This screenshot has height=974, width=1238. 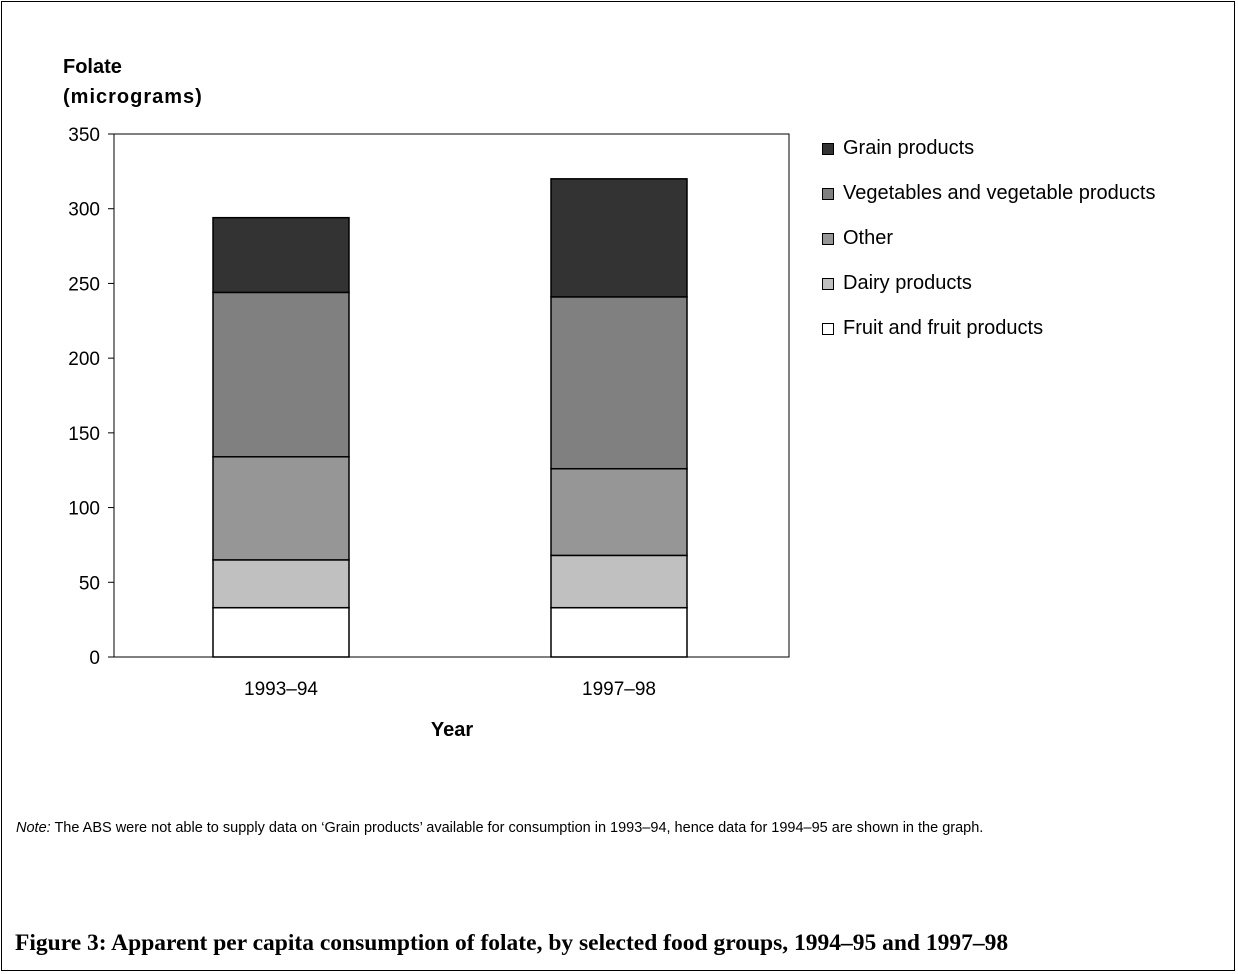 I want to click on y-tick-label: 100, so click(x=84, y=509).